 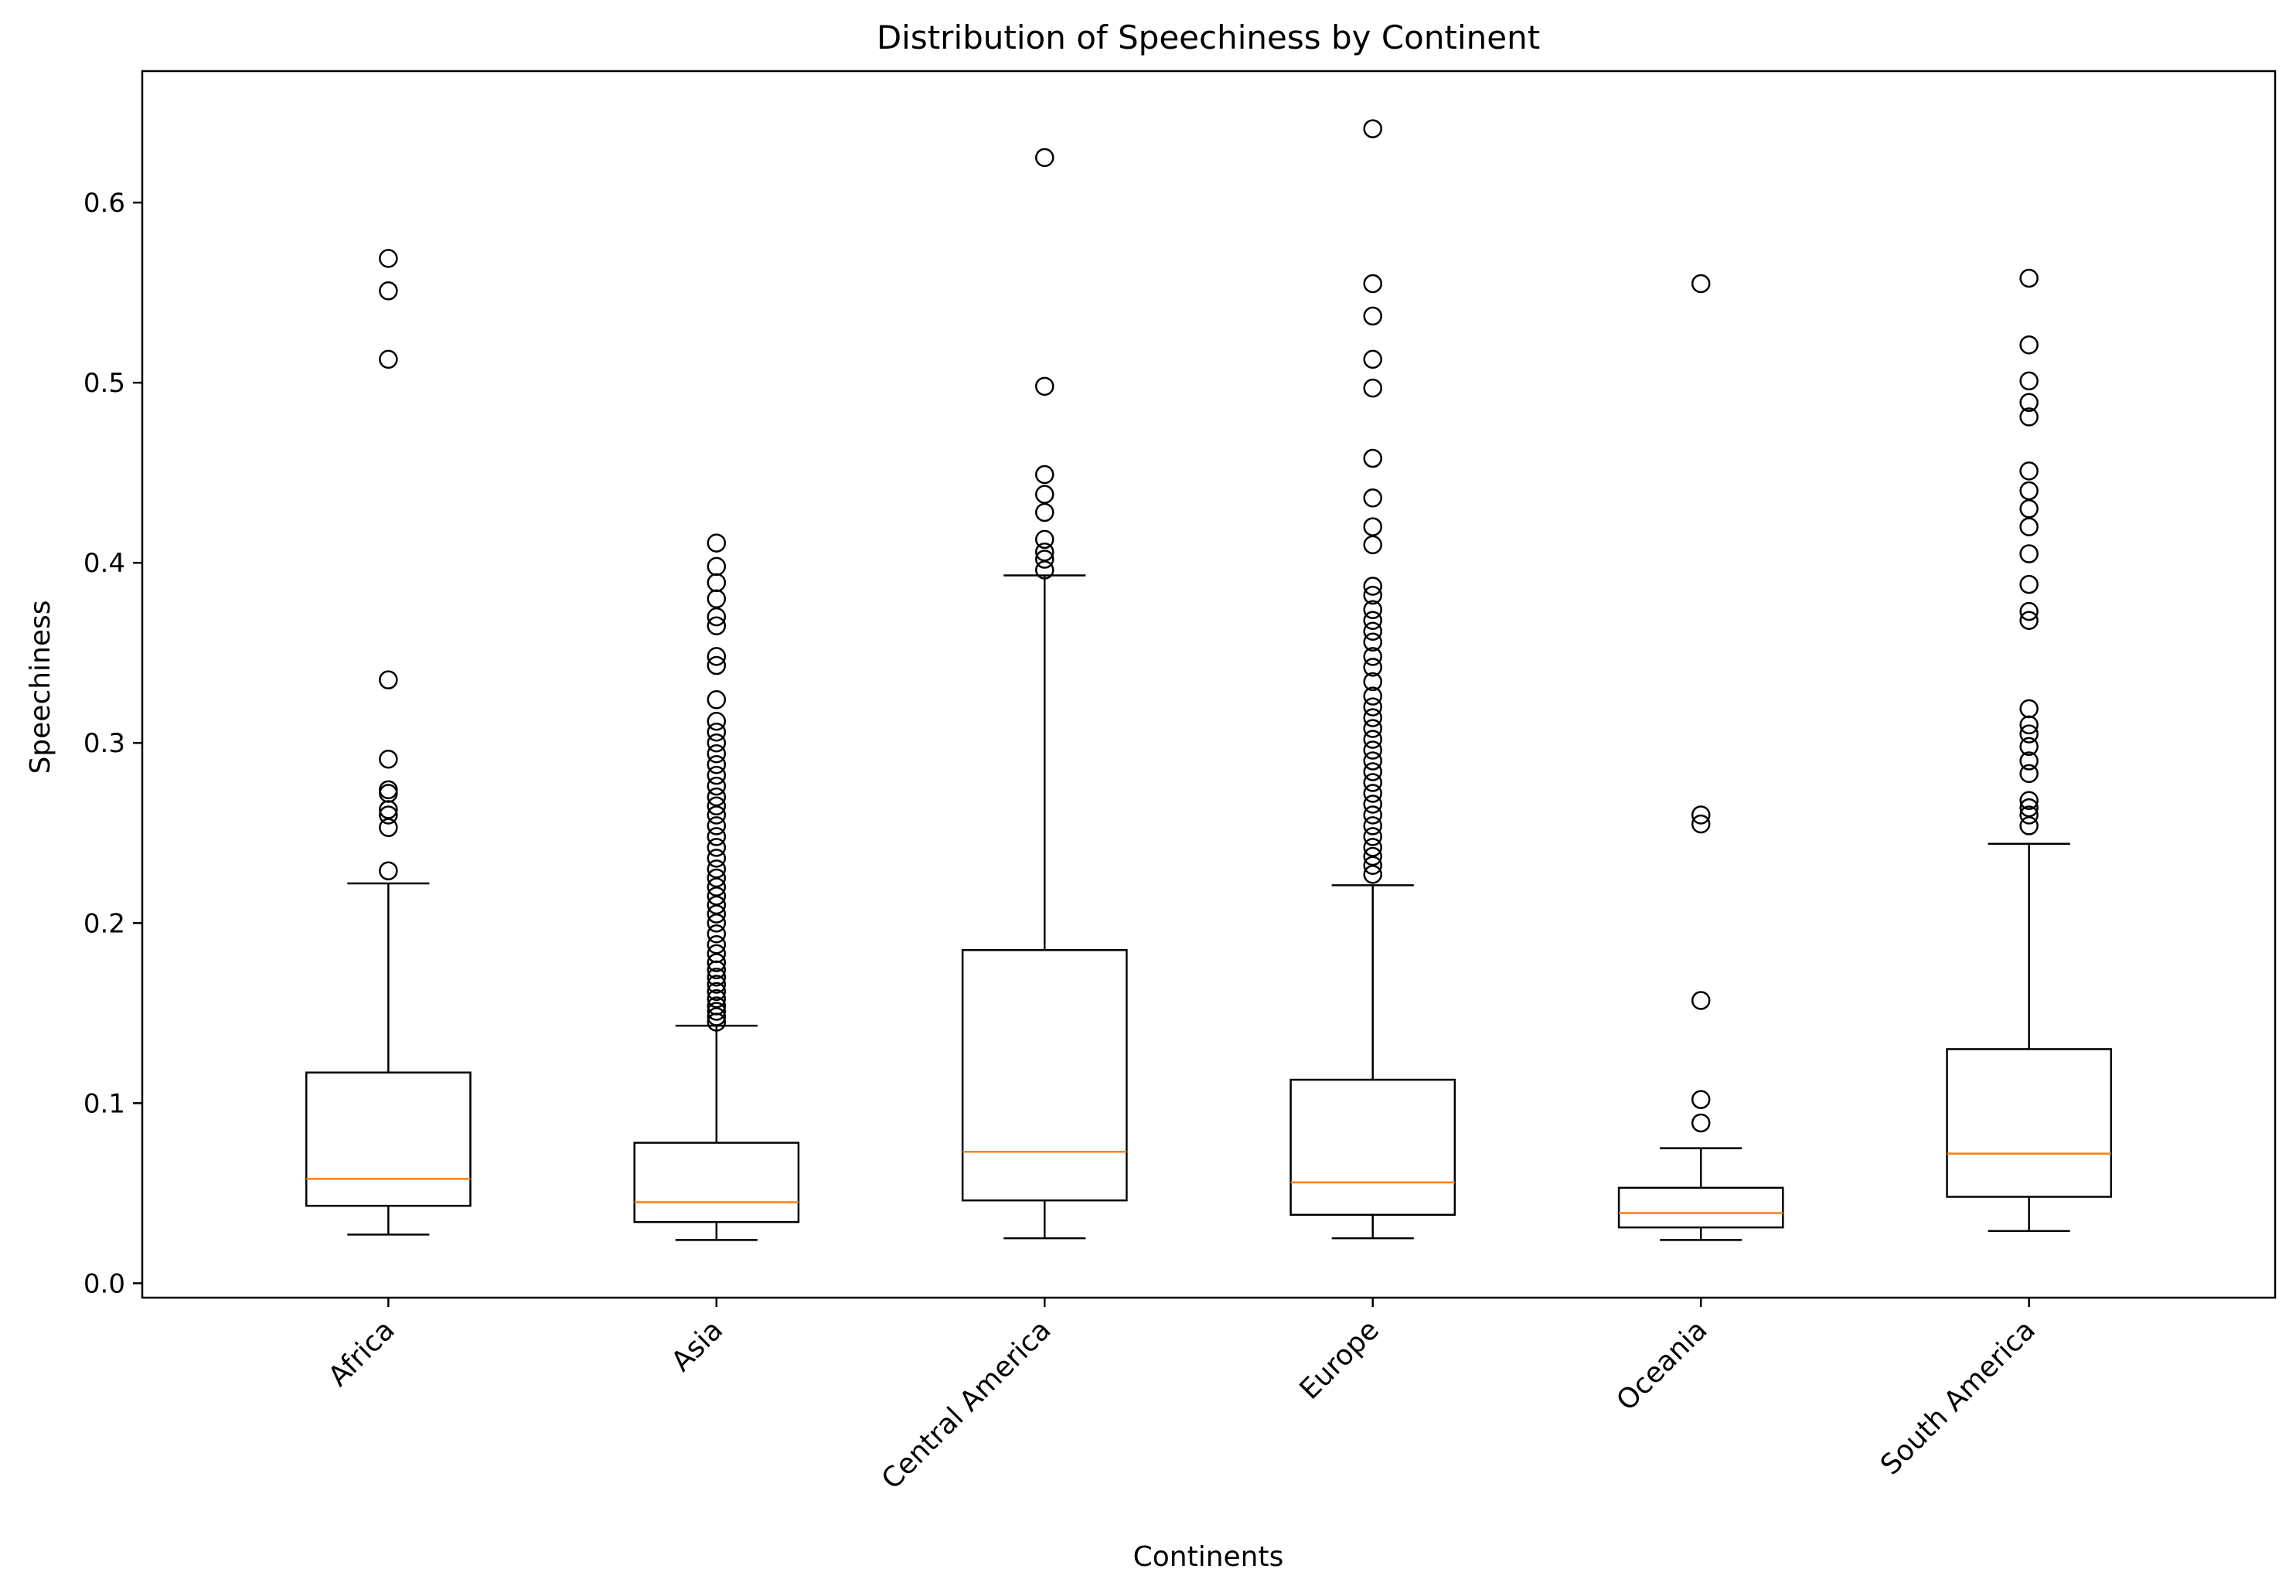 What do you see at coordinates (104, 563) in the screenshot?
I see `y-tick-label: 0.4` at bounding box center [104, 563].